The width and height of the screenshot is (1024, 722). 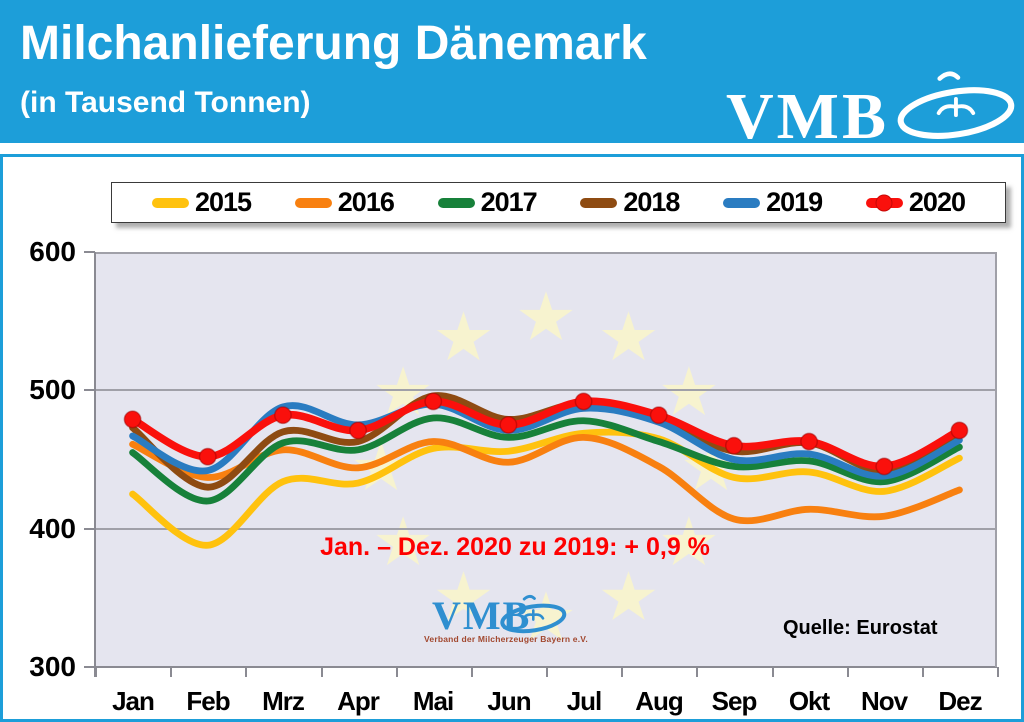 I want to click on legend-marker-dot, so click(x=884, y=202).